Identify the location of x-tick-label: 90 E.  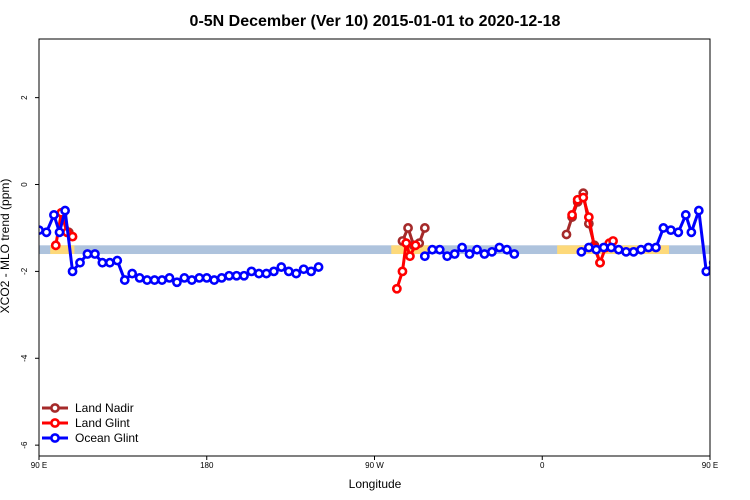
(710, 465).